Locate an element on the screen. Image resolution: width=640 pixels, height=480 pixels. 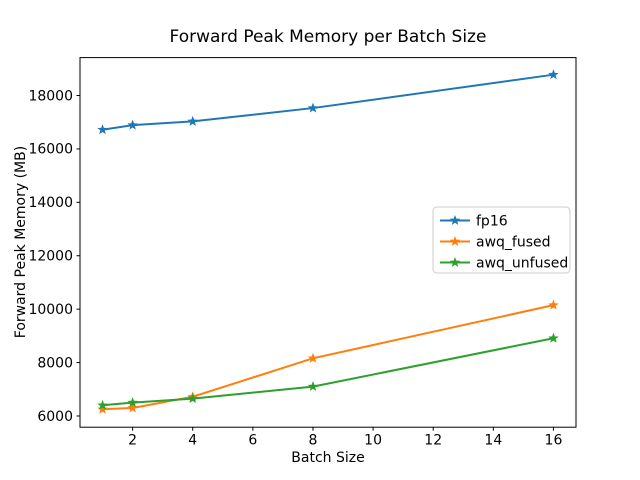
y-tick-label: 10000 is located at coordinates (50, 310).